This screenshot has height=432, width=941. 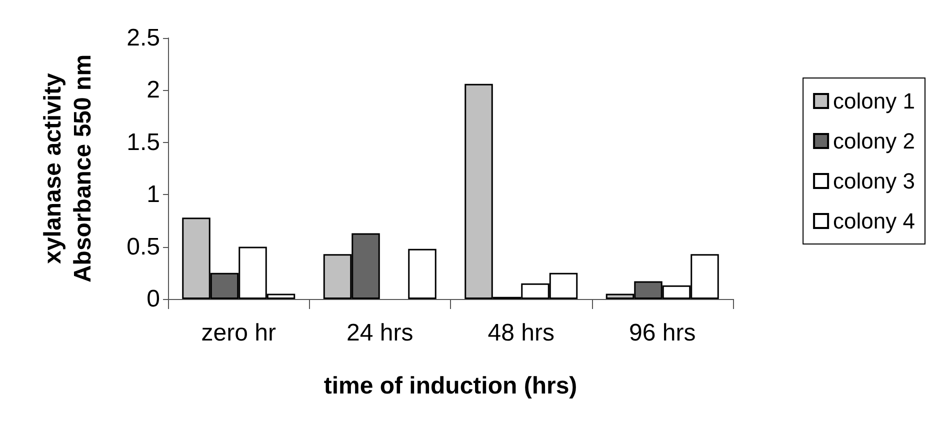 I want to click on x-axis-title: time of induction (hrs), so click(x=451, y=386).